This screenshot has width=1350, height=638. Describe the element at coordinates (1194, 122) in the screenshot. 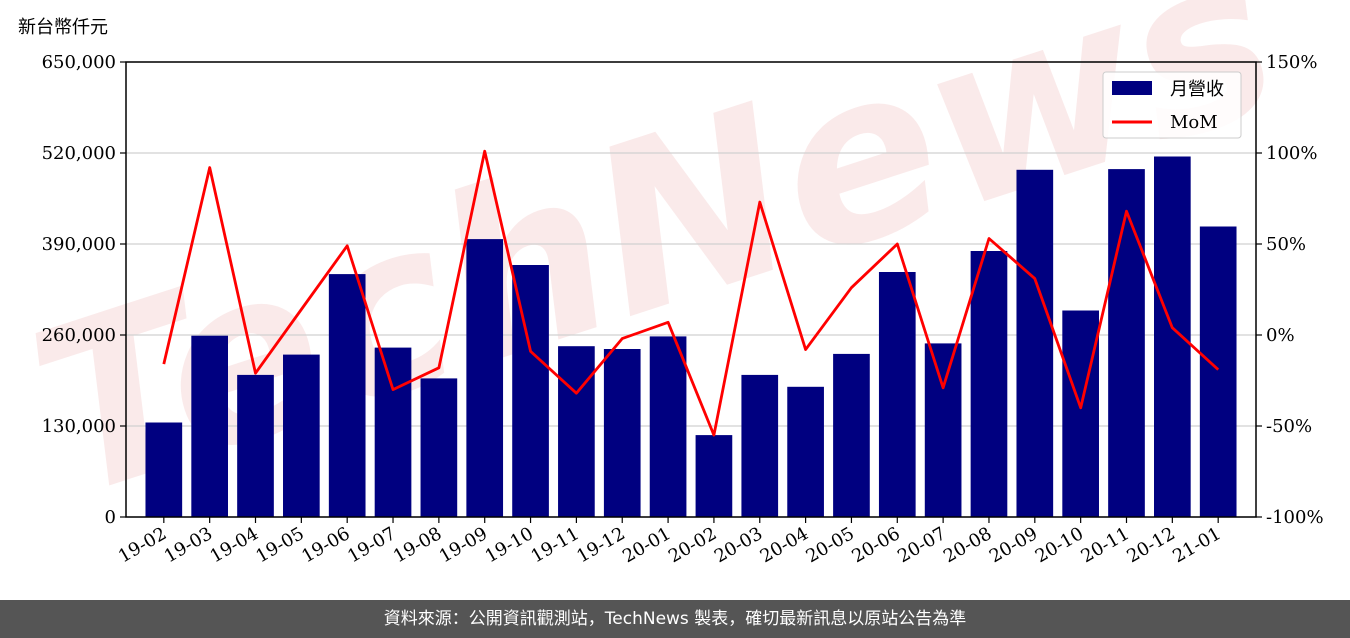

I see `legend-label-mom: MoM` at that location.